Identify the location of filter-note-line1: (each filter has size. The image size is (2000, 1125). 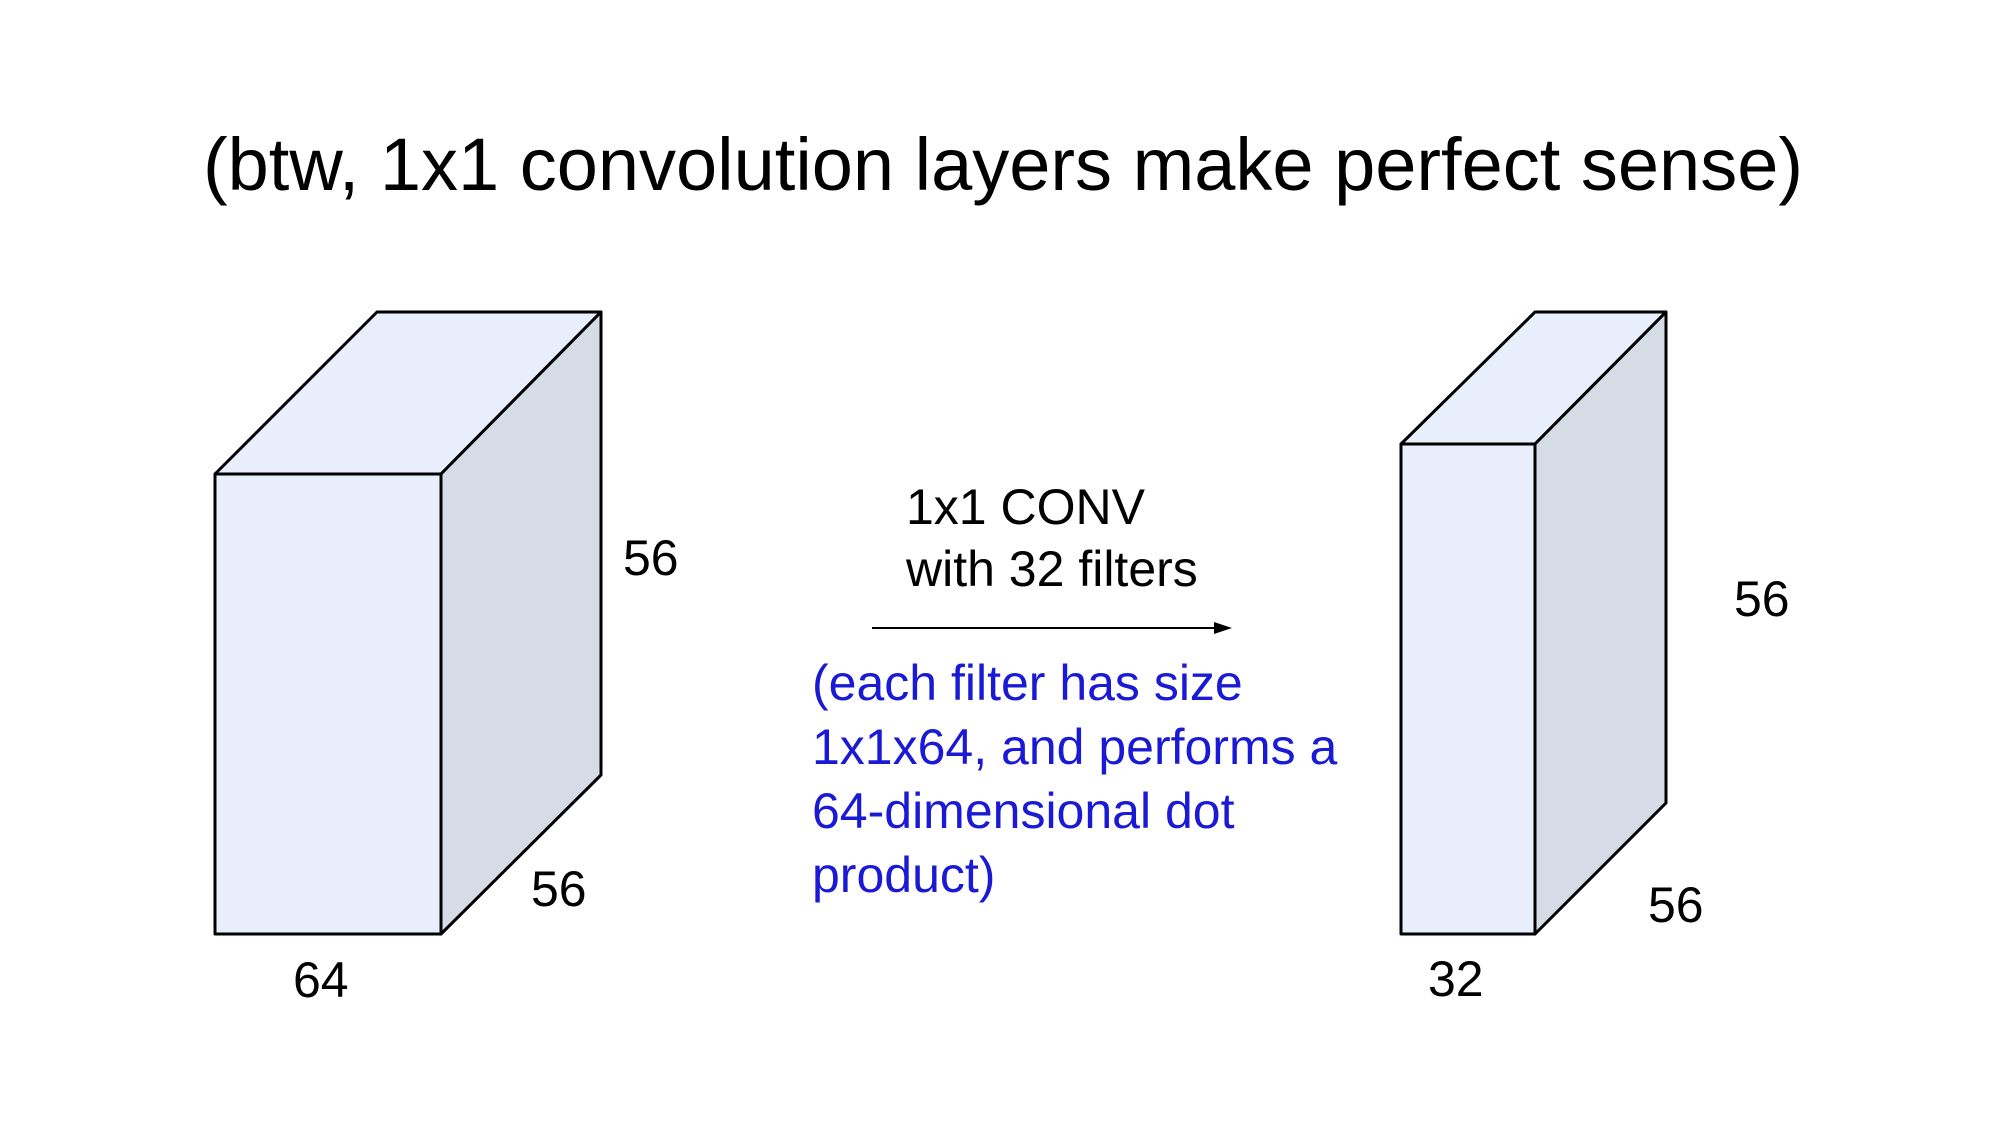
(1027, 683).